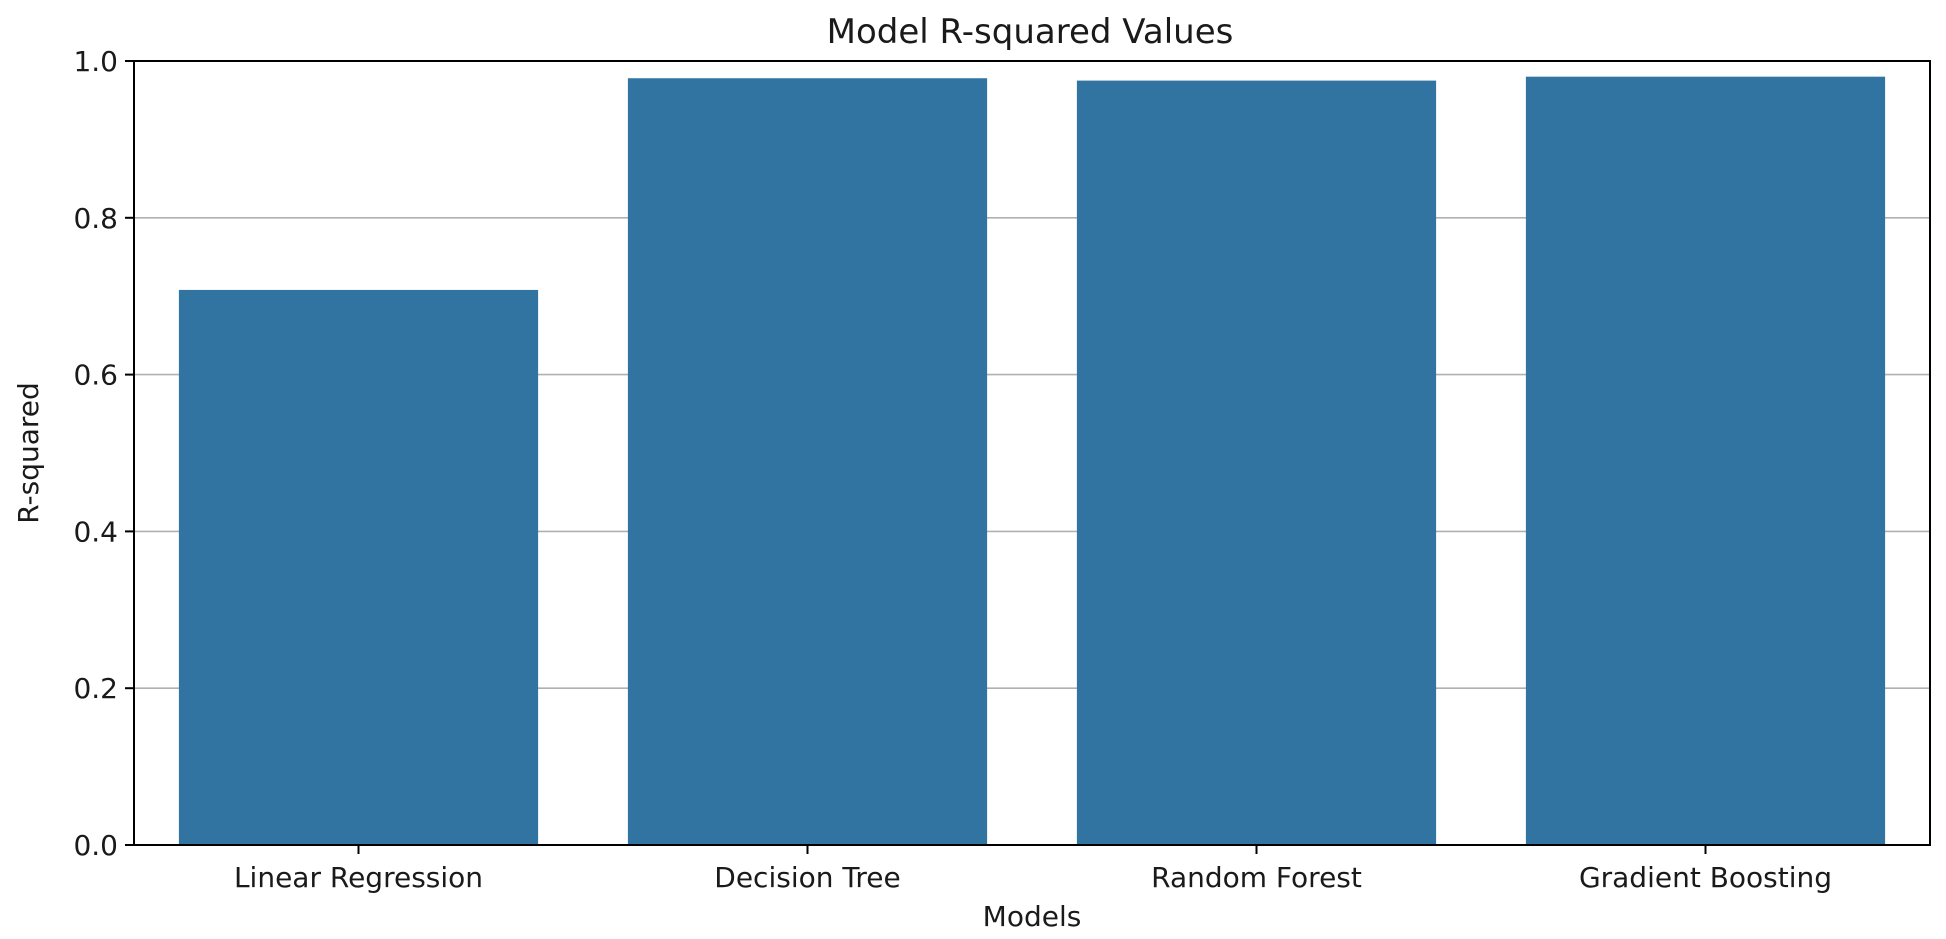 This screenshot has width=1946, height=939. Describe the element at coordinates (95, 845) in the screenshot. I see `y-tick-label: 0.0` at that location.